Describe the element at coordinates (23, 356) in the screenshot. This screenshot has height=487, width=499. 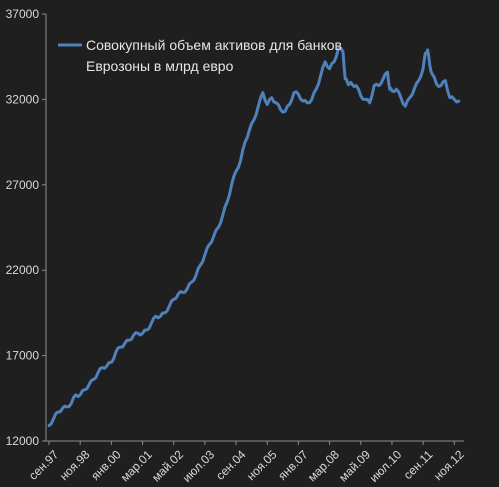
I see `y-tick-label: 17000` at that location.